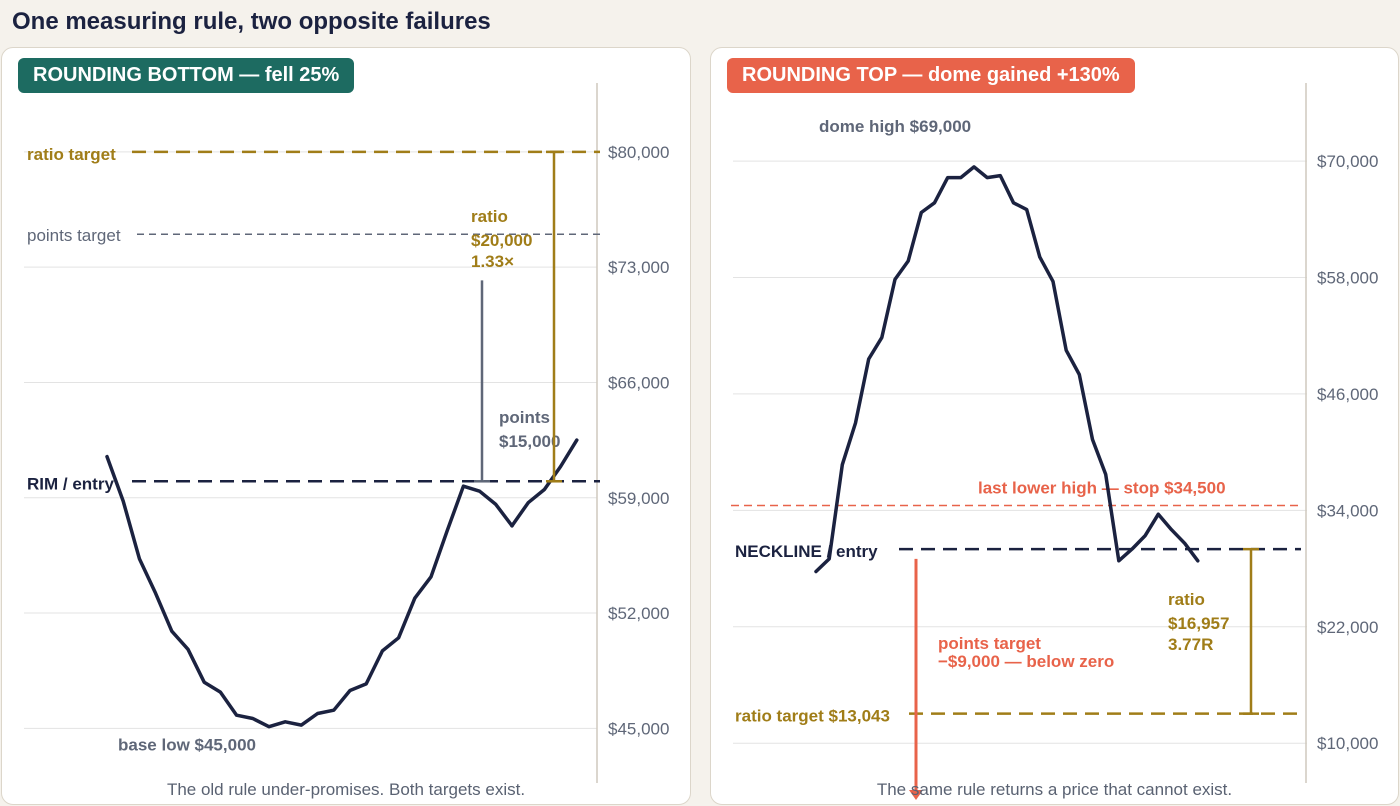  Describe the element at coordinates (638, 382) in the screenshot. I see `y-tick-label: $66,000` at that location.